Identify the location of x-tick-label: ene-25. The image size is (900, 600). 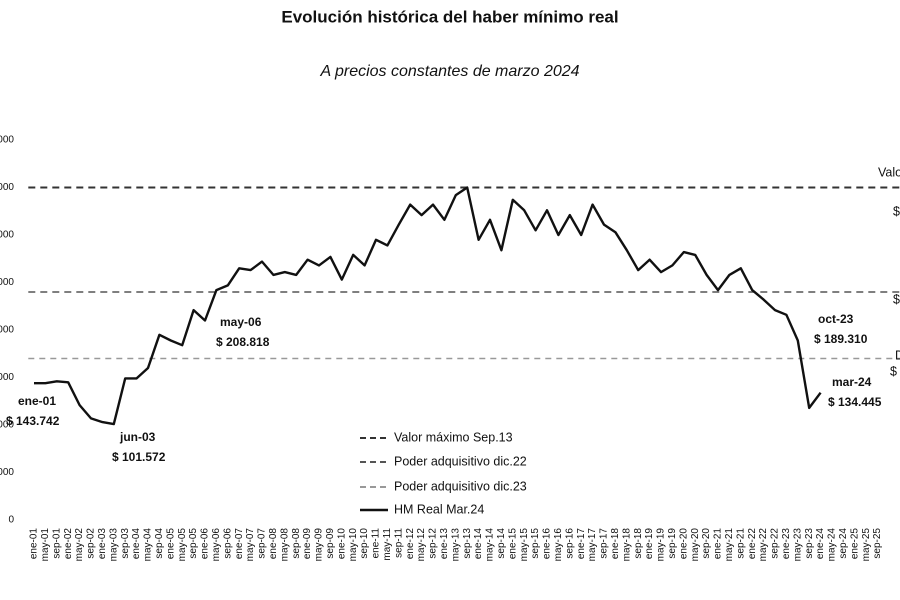
(854, 544).